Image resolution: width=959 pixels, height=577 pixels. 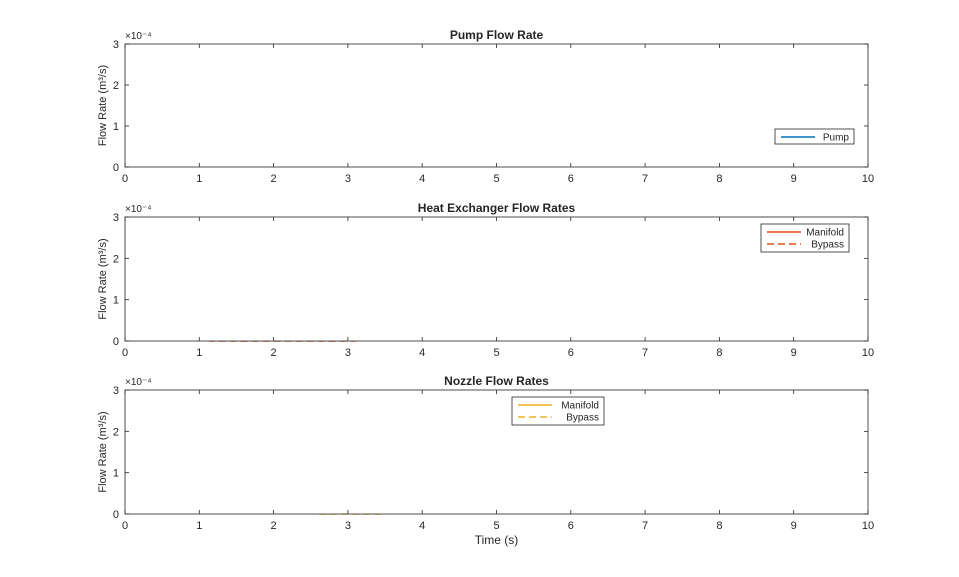 What do you see at coordinates (497, 540) in the screenshot?
I see `x-axis-label: Time (s)` at bounding box center [497, 540].